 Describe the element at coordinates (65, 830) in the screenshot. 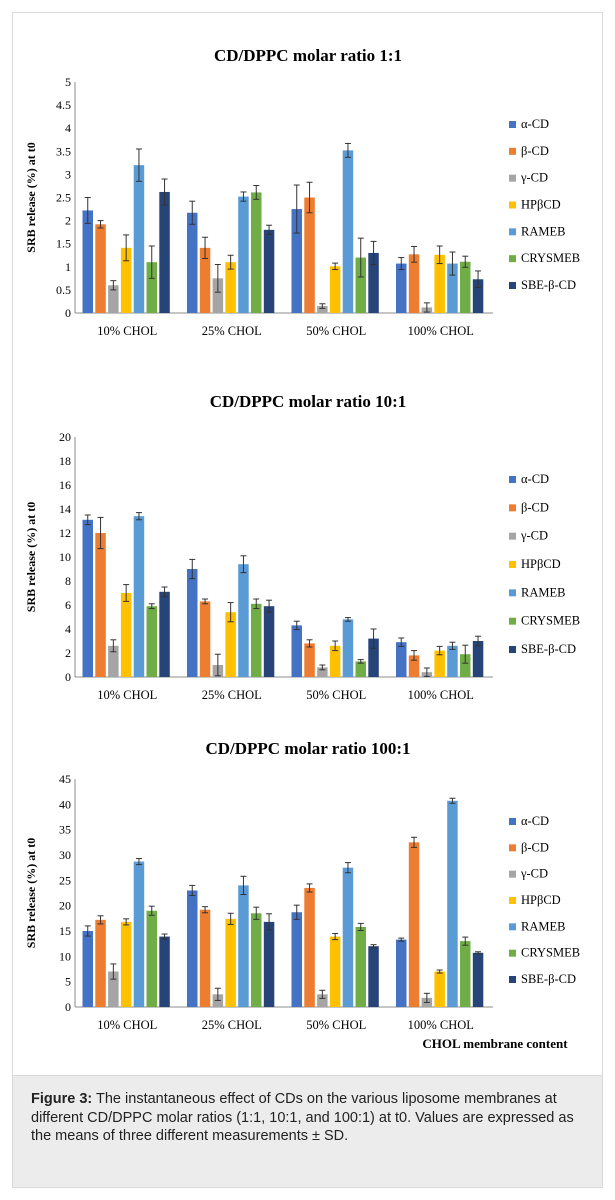

I see `y-tick-label: 35` at that location.